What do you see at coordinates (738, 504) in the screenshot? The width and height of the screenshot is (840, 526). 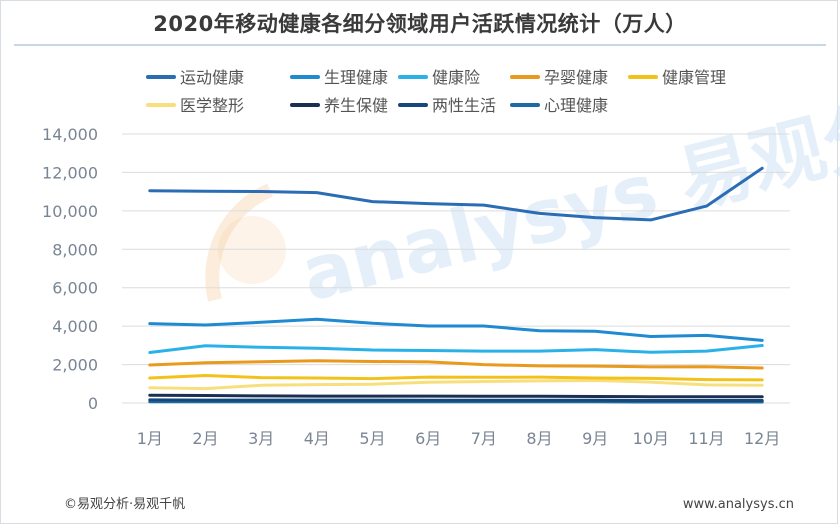 I see `website-url: www.analysys.cn` at bounding box center [738, 504].